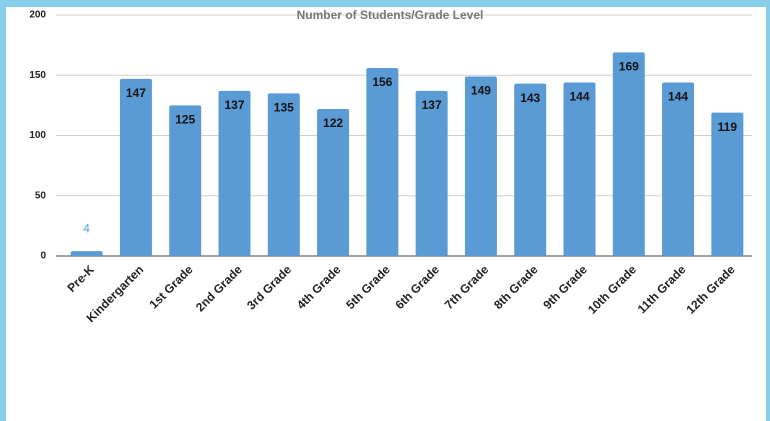 The width and height of the screenshot is (770, 421). Describe the element at coordinates (382, 82) in the screenshot. I see `value-label: 156` at that location.